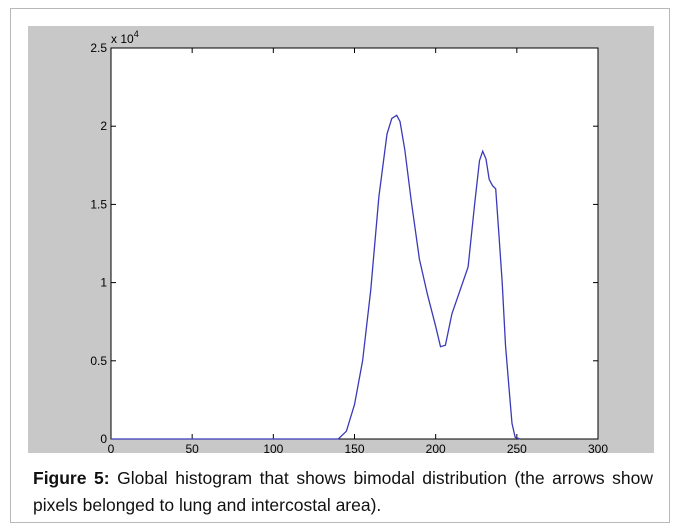  What do you see at coordinates (192, 447) in the screenshot?
I see `x-tick-label: 50` at bounding box center [192, 447].